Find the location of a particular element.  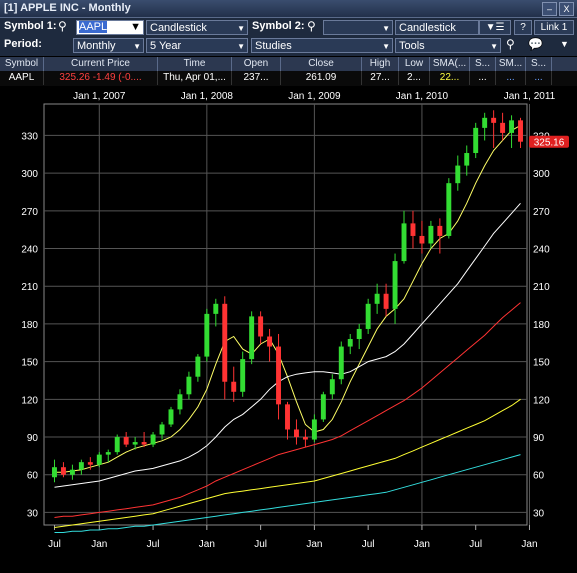

link-button: Link 1 is located at coordinates (554, 27).